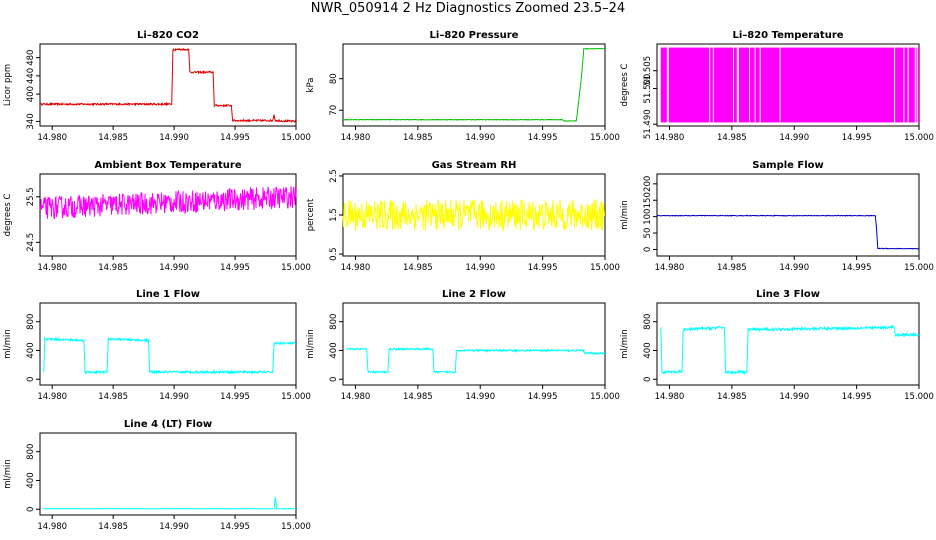 This screenshot has height=540, width=936. Describe the element at coordinates (334, 176) in the screenshot. I see `y-tick-label: 2.5` at that location.